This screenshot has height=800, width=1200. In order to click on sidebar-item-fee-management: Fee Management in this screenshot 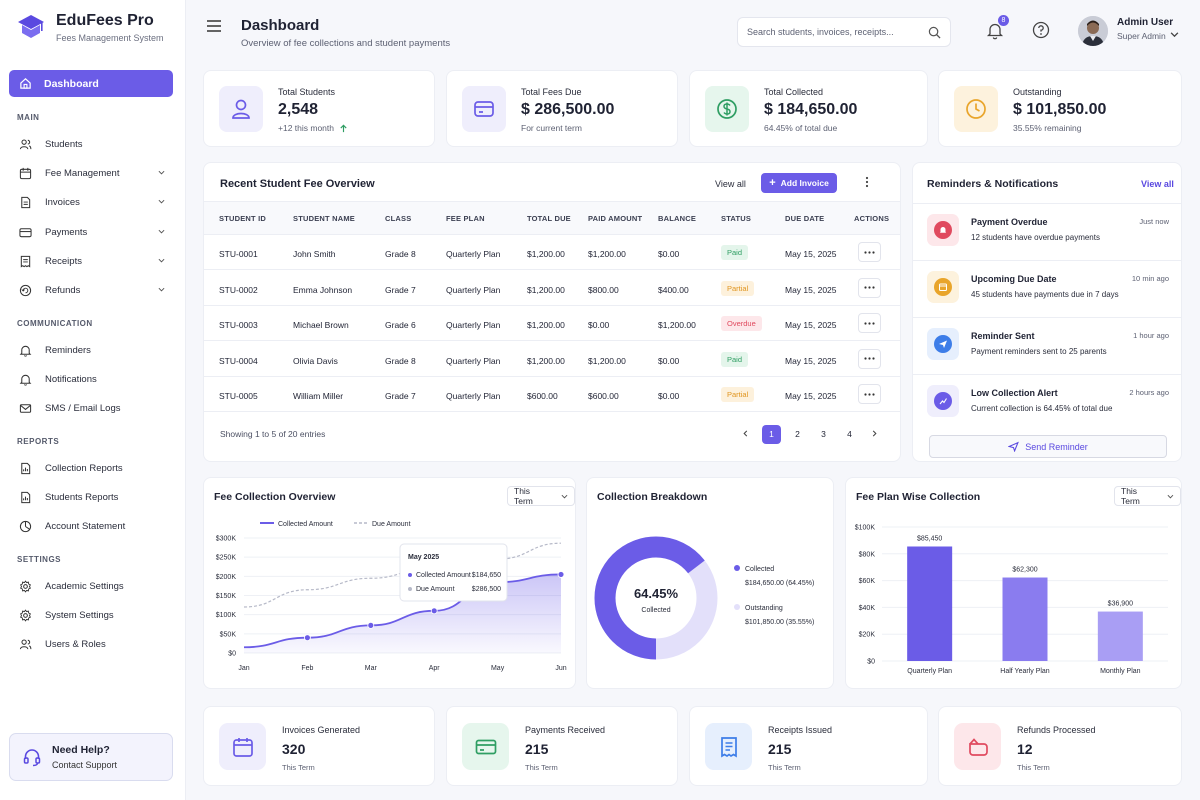, I will do `click(91, 173)`.